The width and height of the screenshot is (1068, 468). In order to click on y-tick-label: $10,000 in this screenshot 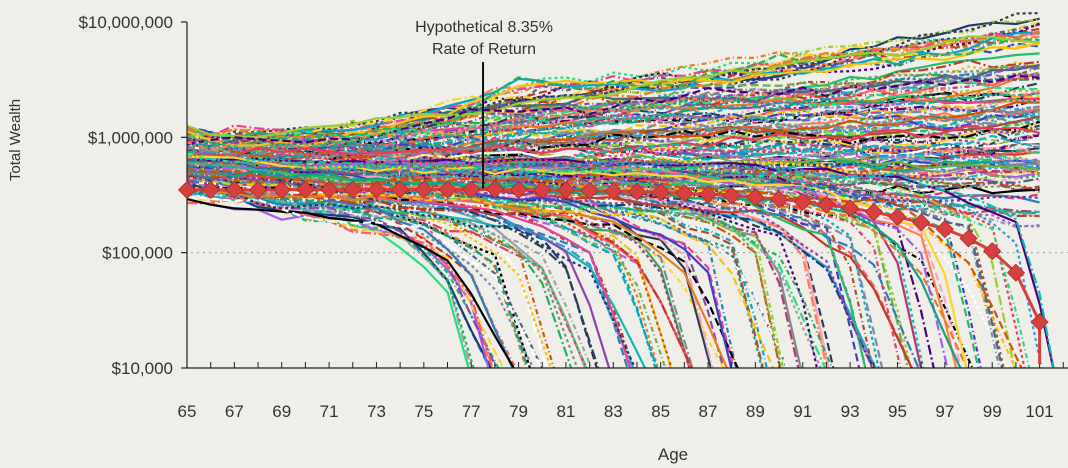, I will do `click(142, 368)`.